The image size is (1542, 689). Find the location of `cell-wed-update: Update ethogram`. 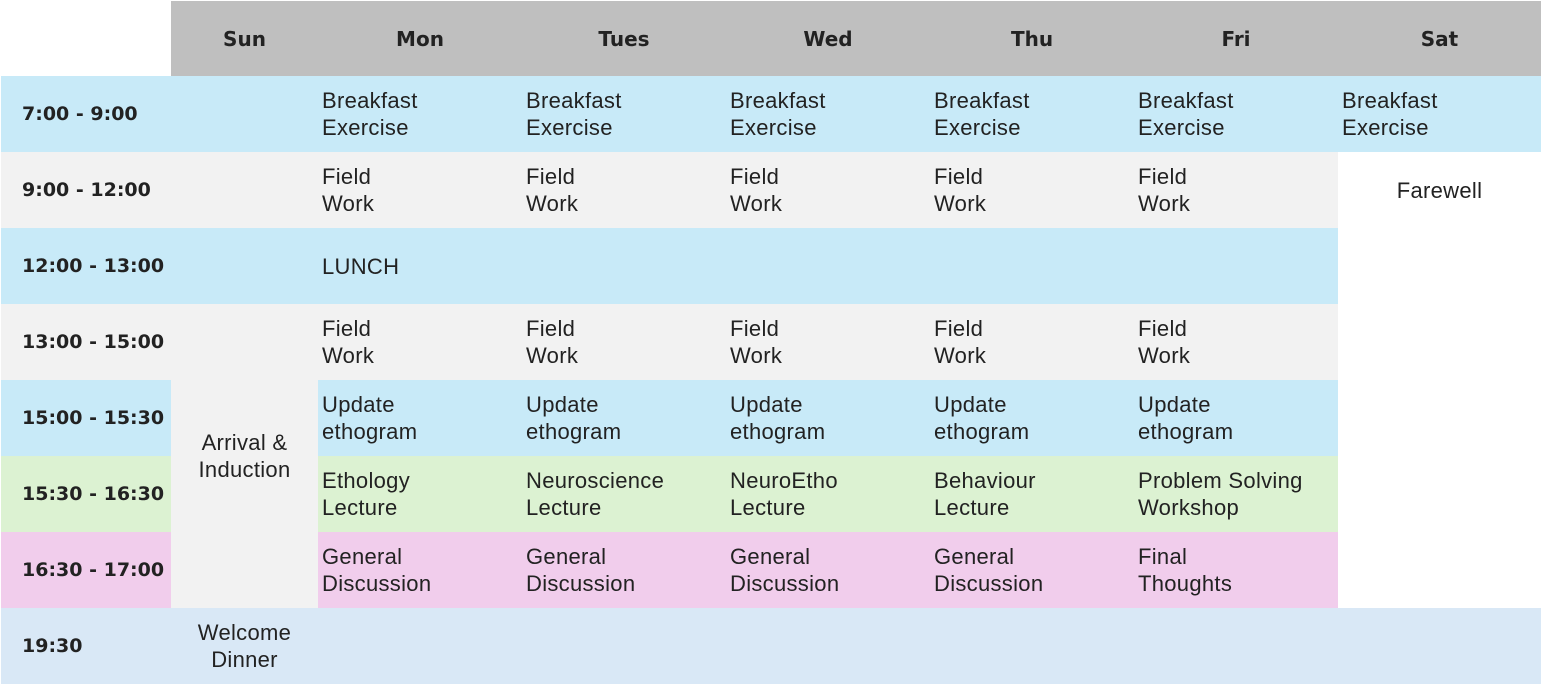

cell-wed-update: Update ethogram is located at coordinates (828, 418).